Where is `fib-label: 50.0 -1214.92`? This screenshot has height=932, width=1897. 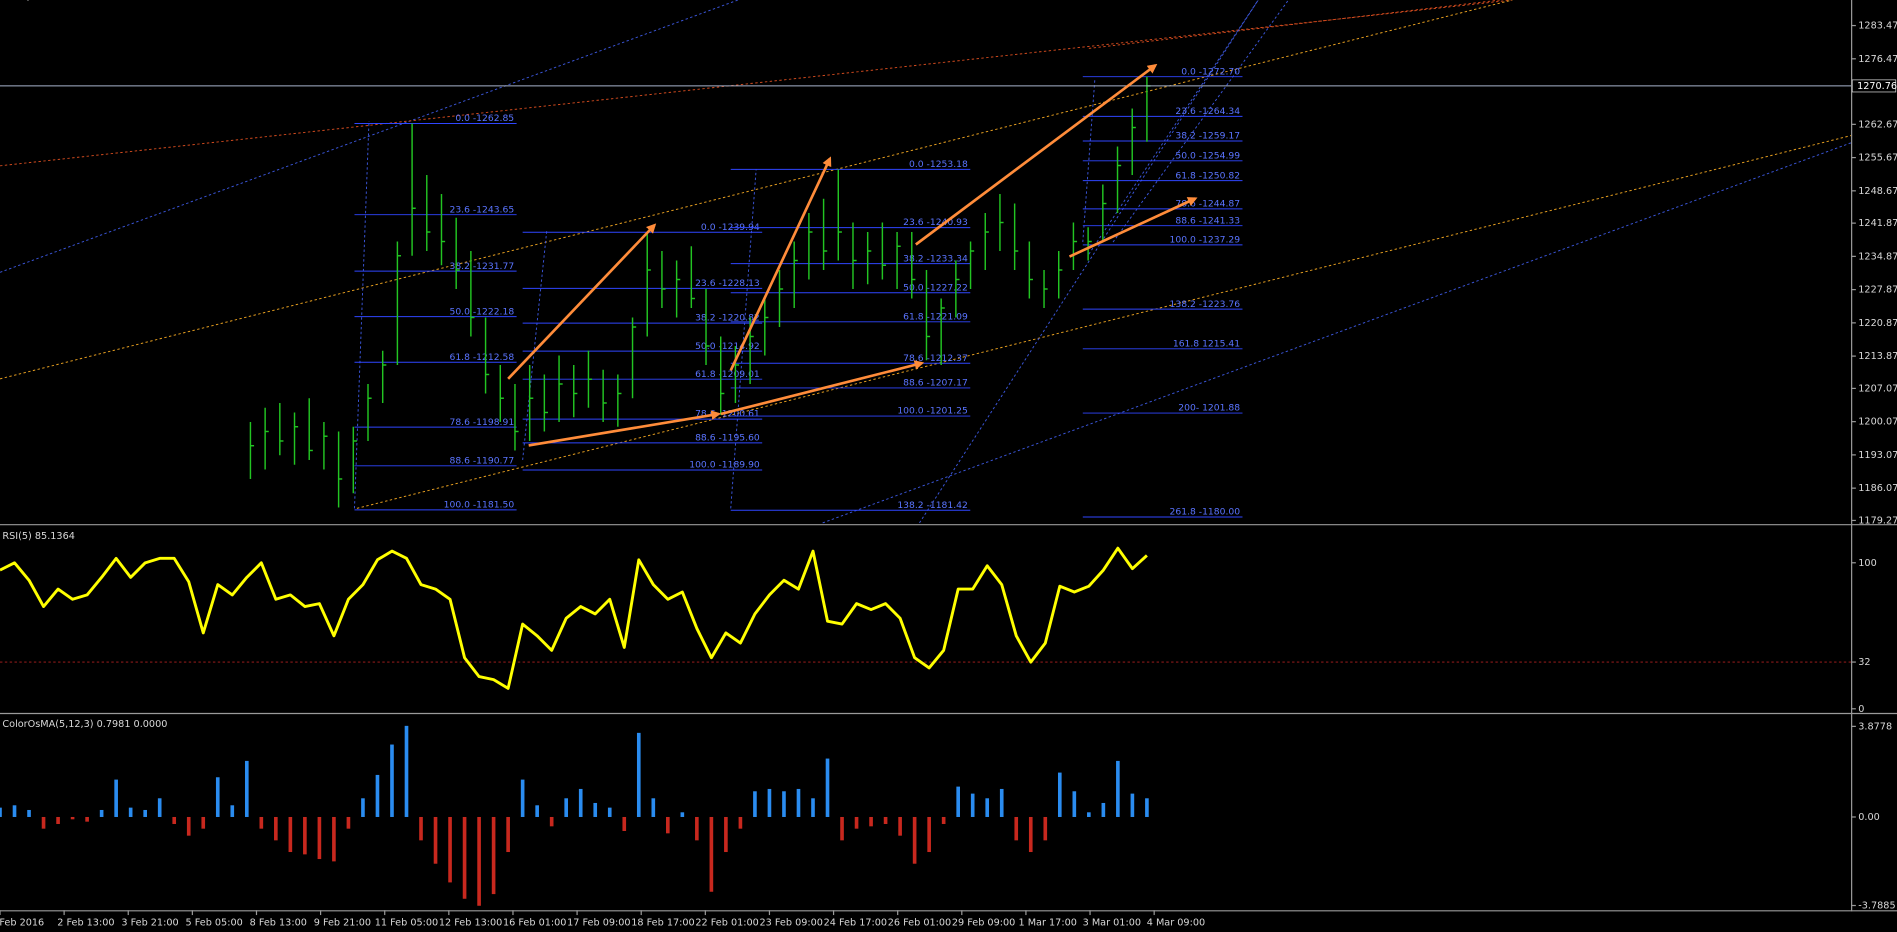
fib-label: 50.0 -1214.92 is located at coordinates (727, 346).